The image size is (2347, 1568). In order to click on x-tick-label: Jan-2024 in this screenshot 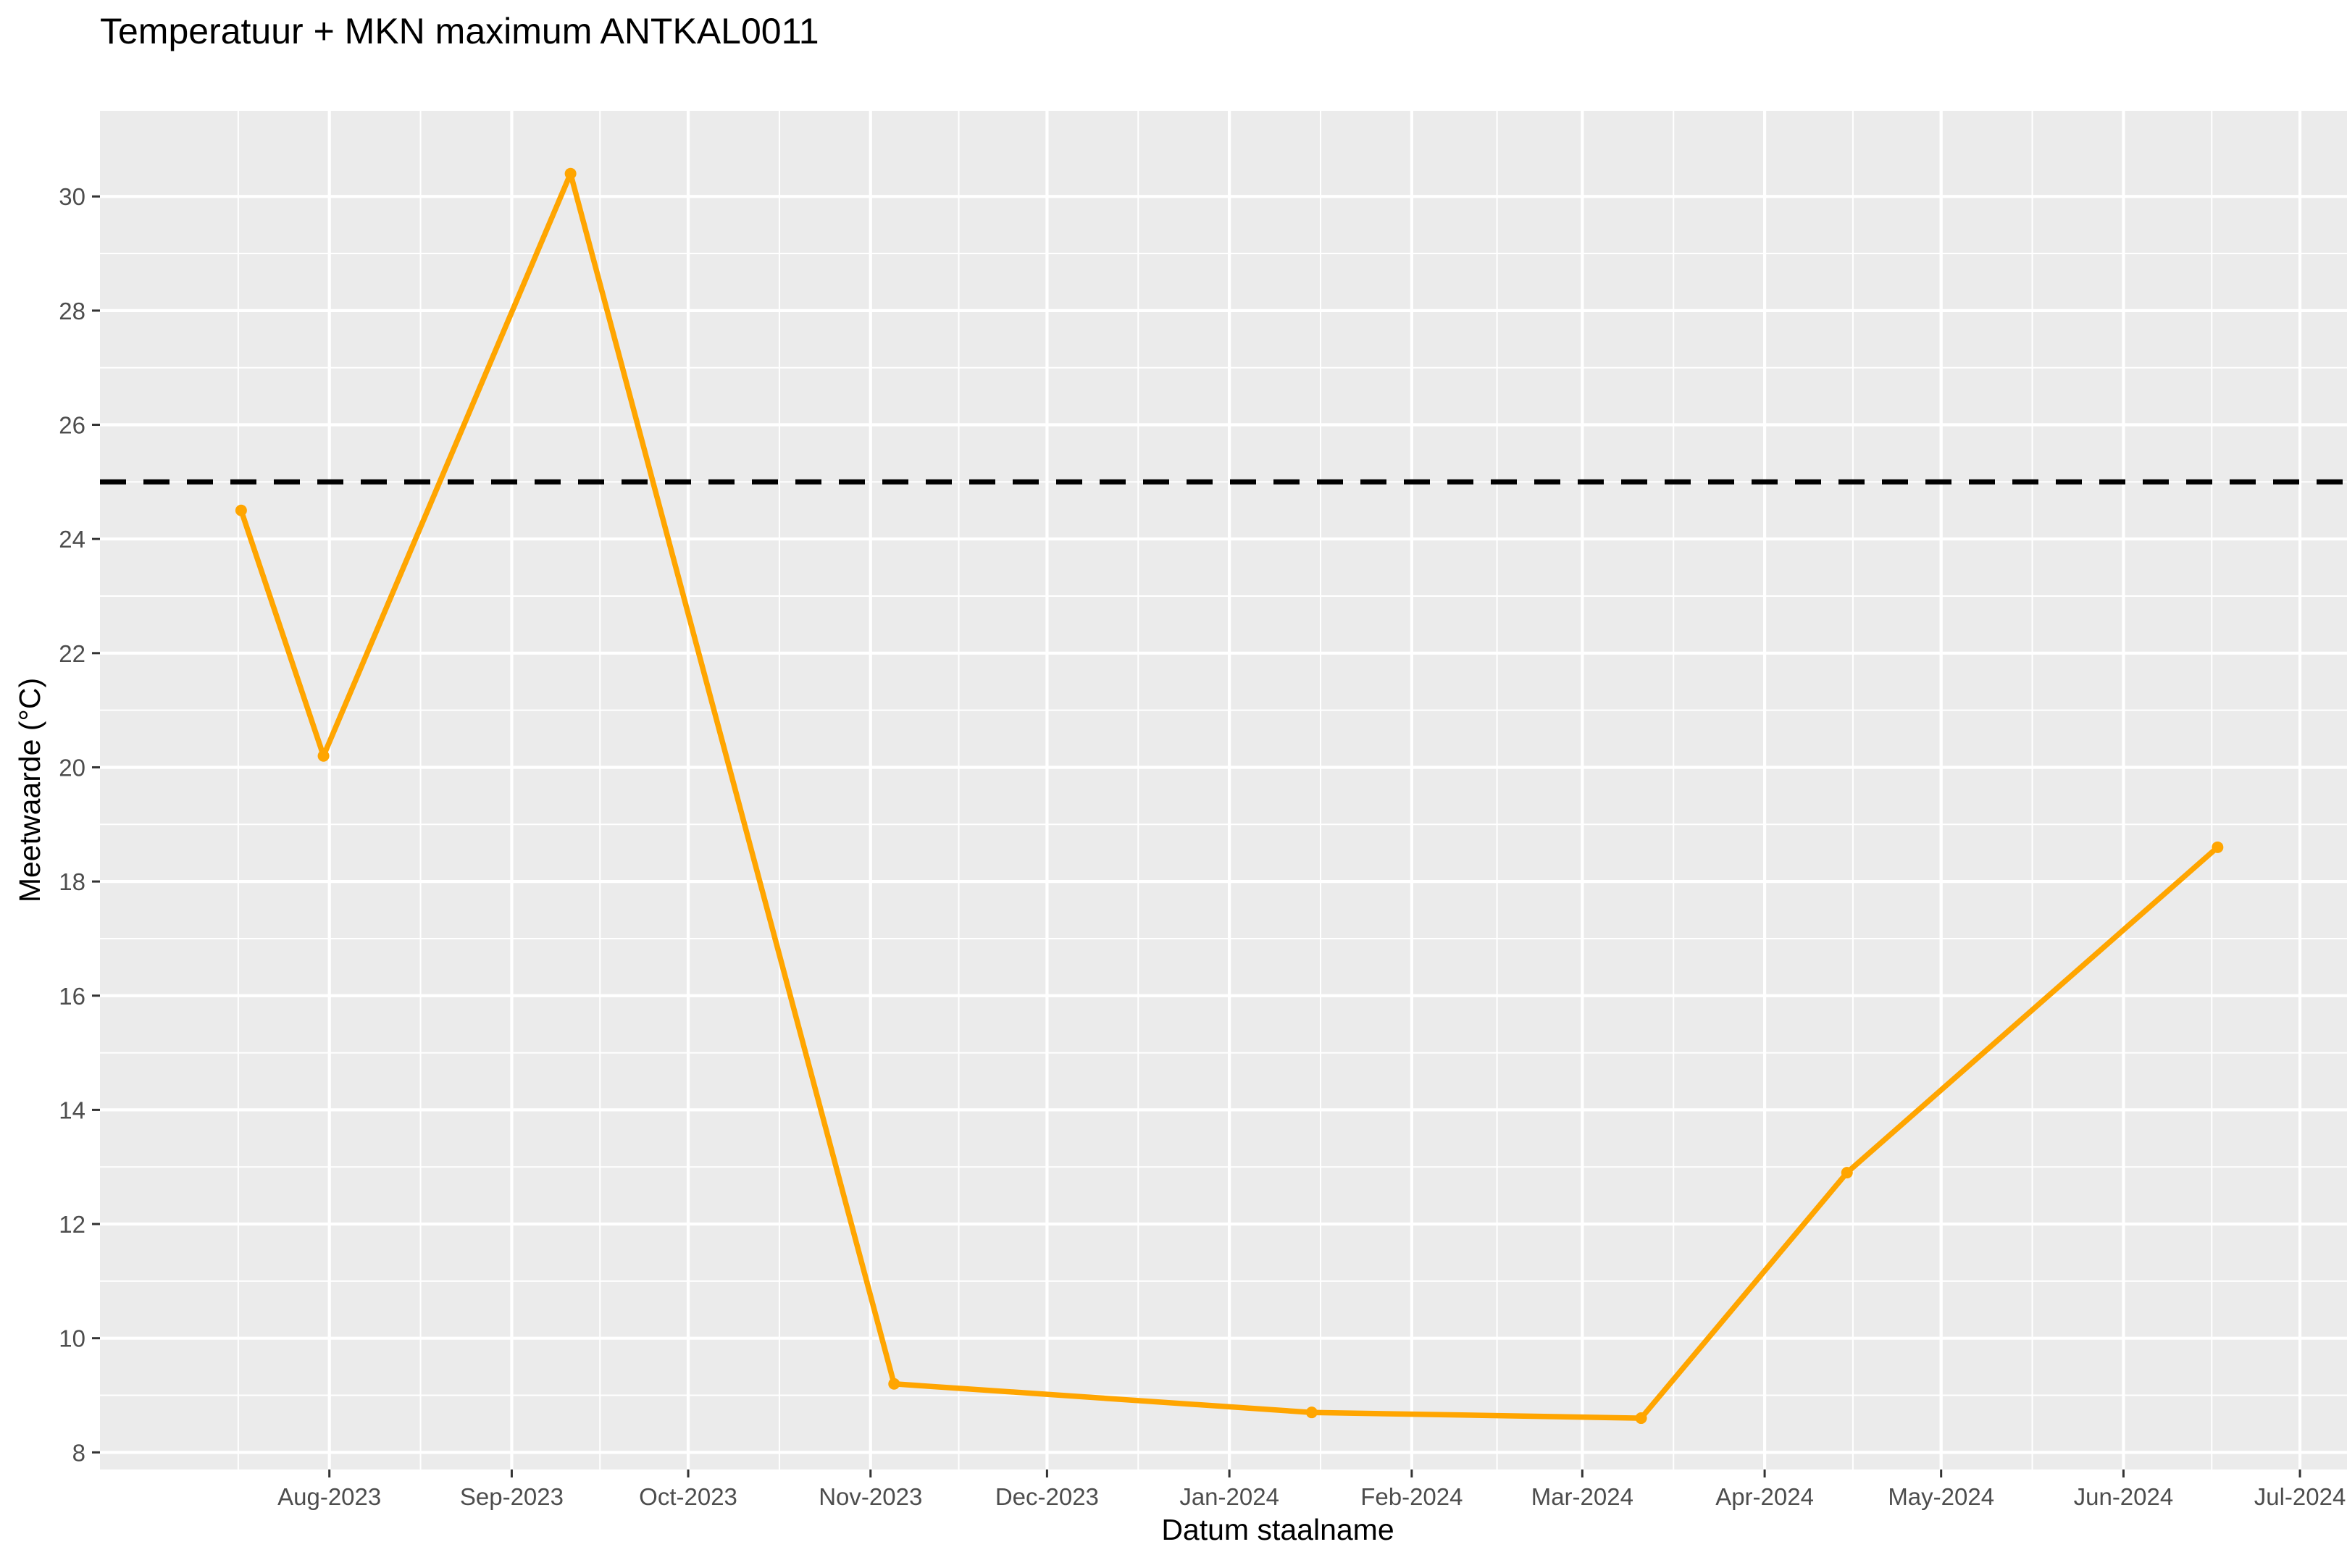, I will do `click(1229, 1496)`.